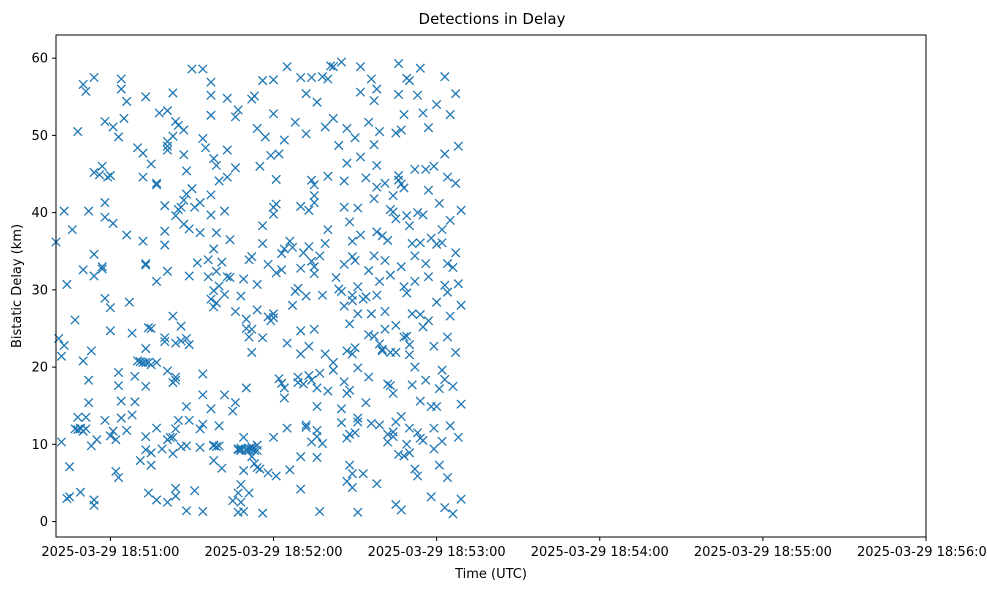 The width and height of the screenshot is (987, 590). What do you see at coordinates (273, 552) in the screenshot?
I see `x-tick-label: 2025-03-29 18:52:00` at bounding box center [273, 552].